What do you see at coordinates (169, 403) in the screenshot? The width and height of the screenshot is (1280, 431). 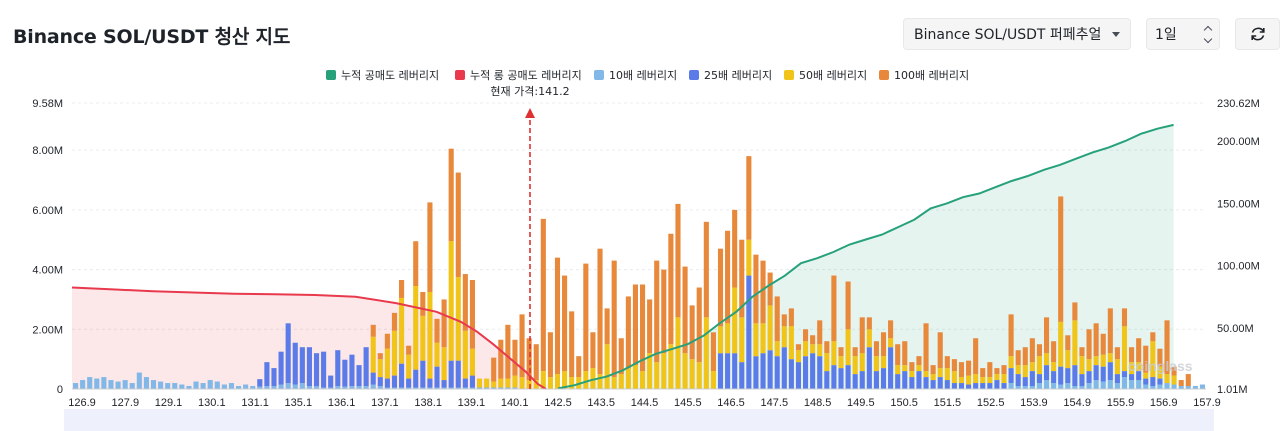 I see `x-tick: 129.1` at bounding box center [169, 403].